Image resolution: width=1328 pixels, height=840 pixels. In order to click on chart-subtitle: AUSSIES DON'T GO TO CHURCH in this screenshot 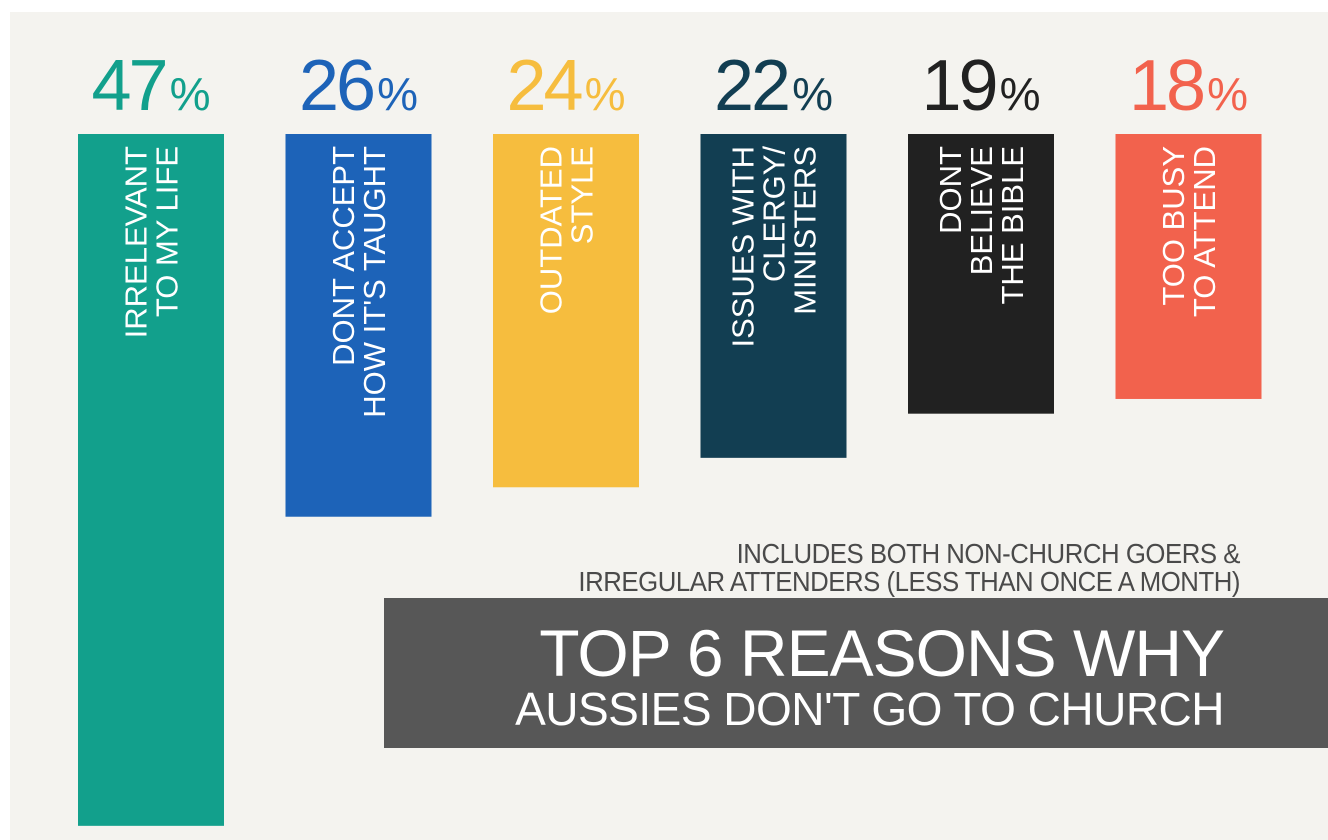, I will do `click(869, 709)`.